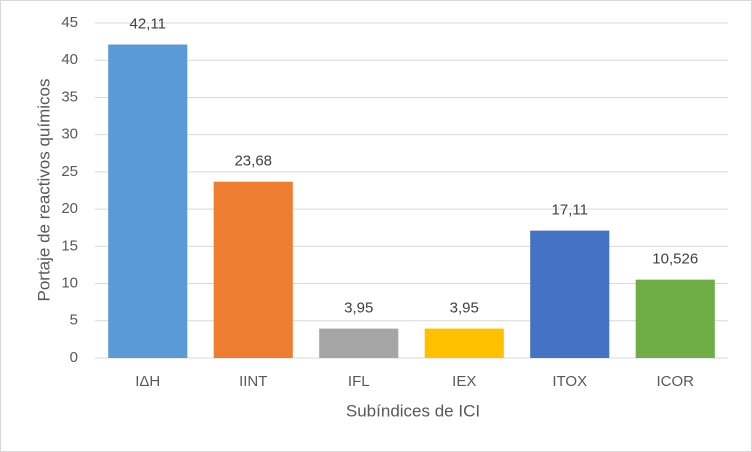 This screenshot has height=452, width=752. I want to click on x-tick-label: IEX, so click(464, 381).